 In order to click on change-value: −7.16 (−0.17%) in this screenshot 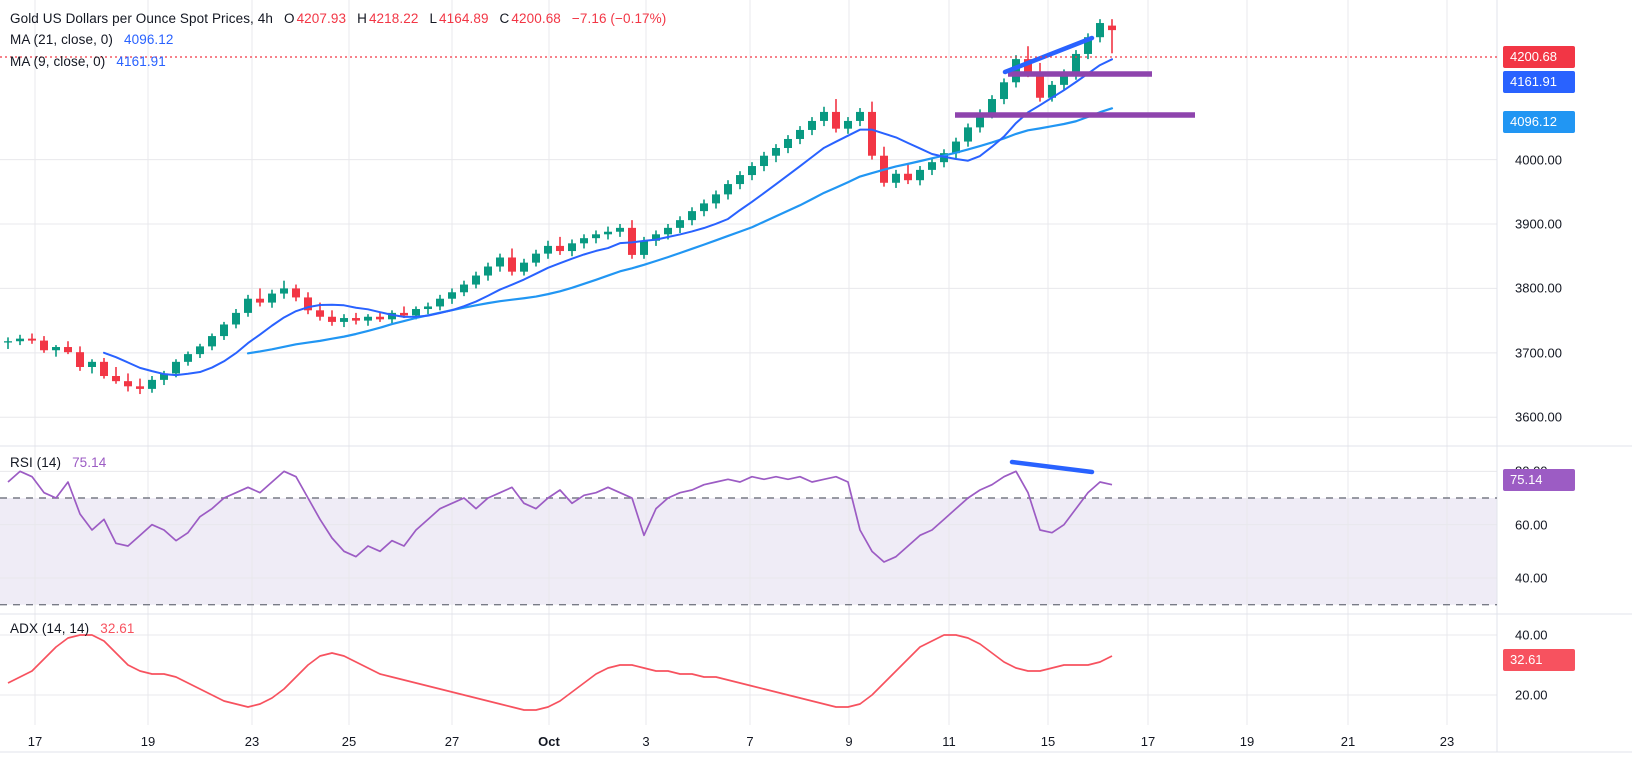, I will do `click(619, 18)`.